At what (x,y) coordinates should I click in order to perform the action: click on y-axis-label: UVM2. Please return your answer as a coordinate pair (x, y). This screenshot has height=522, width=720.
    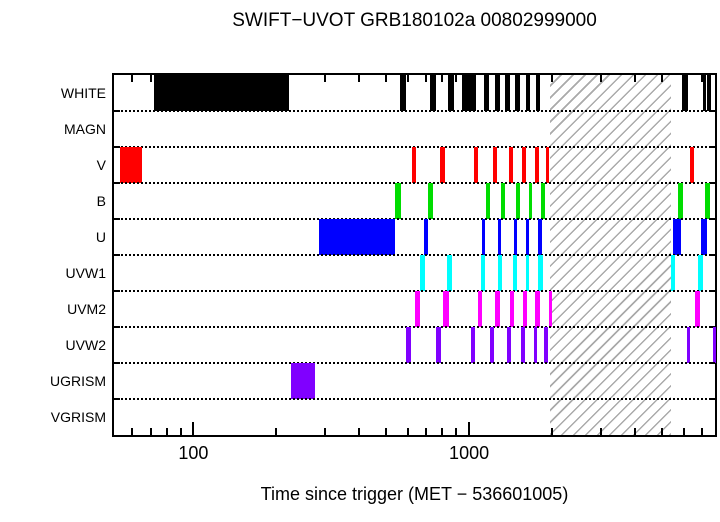
    Looking at the image, I should click on (86, 309).